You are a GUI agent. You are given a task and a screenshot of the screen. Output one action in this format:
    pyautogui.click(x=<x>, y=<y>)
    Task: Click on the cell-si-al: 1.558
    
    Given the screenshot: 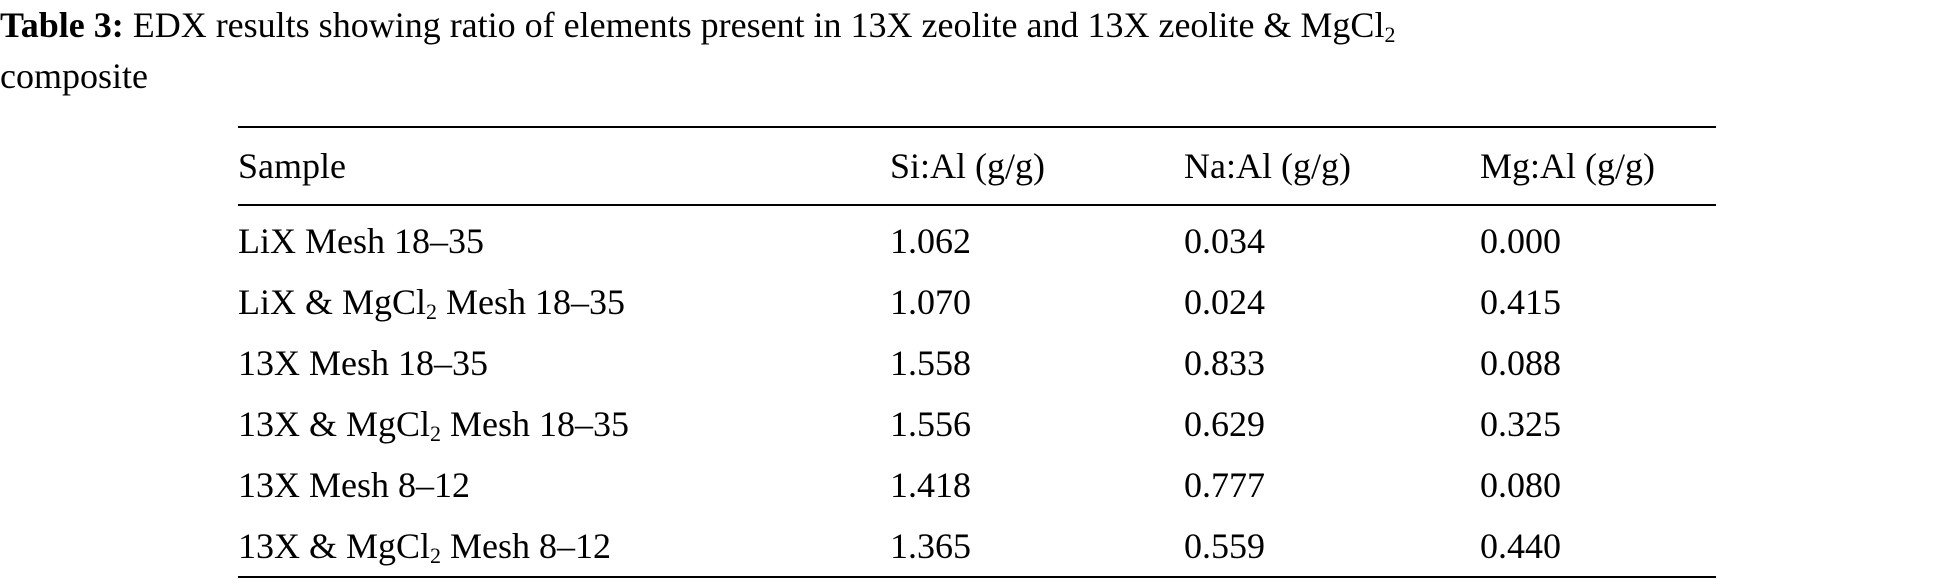 What is the action you would take?
    pyautogui.click(x=930, y=362)
    